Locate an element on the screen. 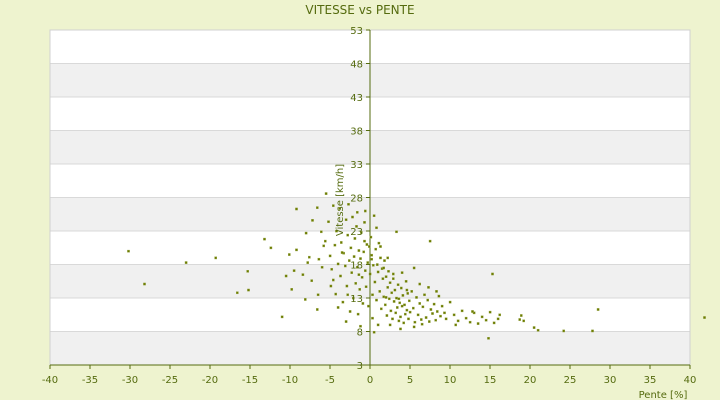 This screenshot has width=720, height=400. x-tick-label: 30 is located at coordinates (610, 380).